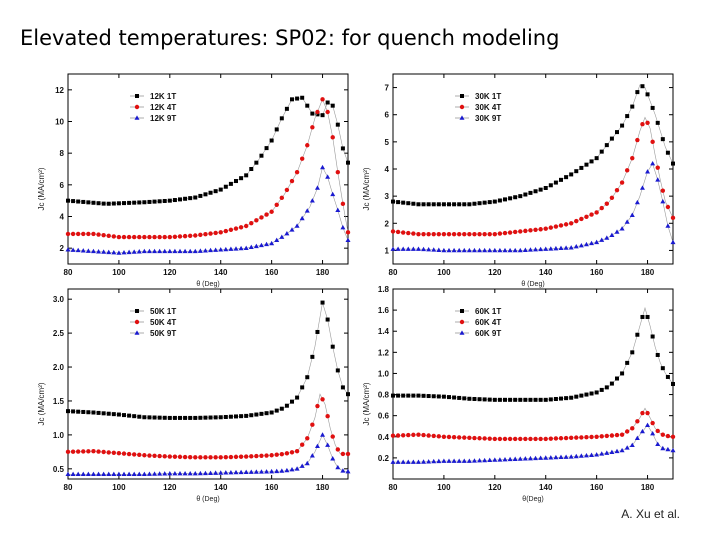 This screenshot has width=720, height=540. I want to click on y-tick-label: 0.4, so click(384, 437).